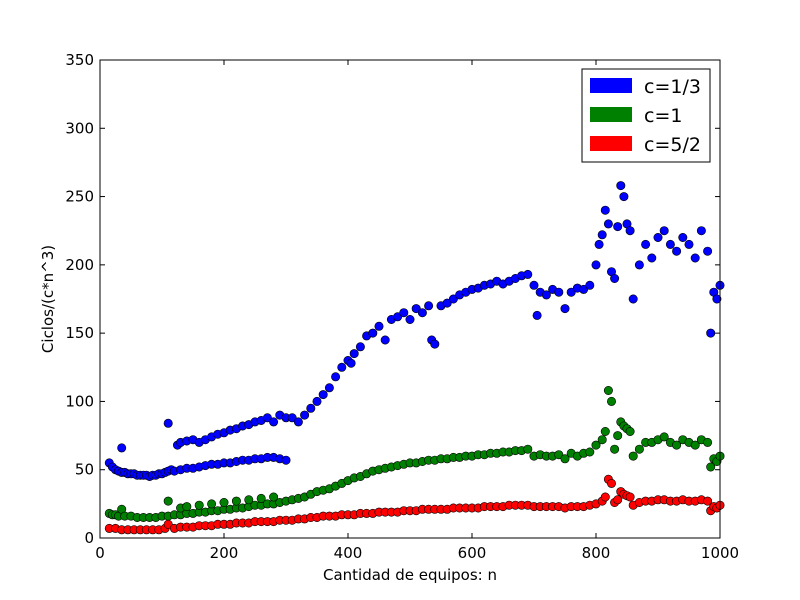 The width and height of the screenshot is (800, 600). I want to click on y-tick-label-350: 350, so click(79, 60).